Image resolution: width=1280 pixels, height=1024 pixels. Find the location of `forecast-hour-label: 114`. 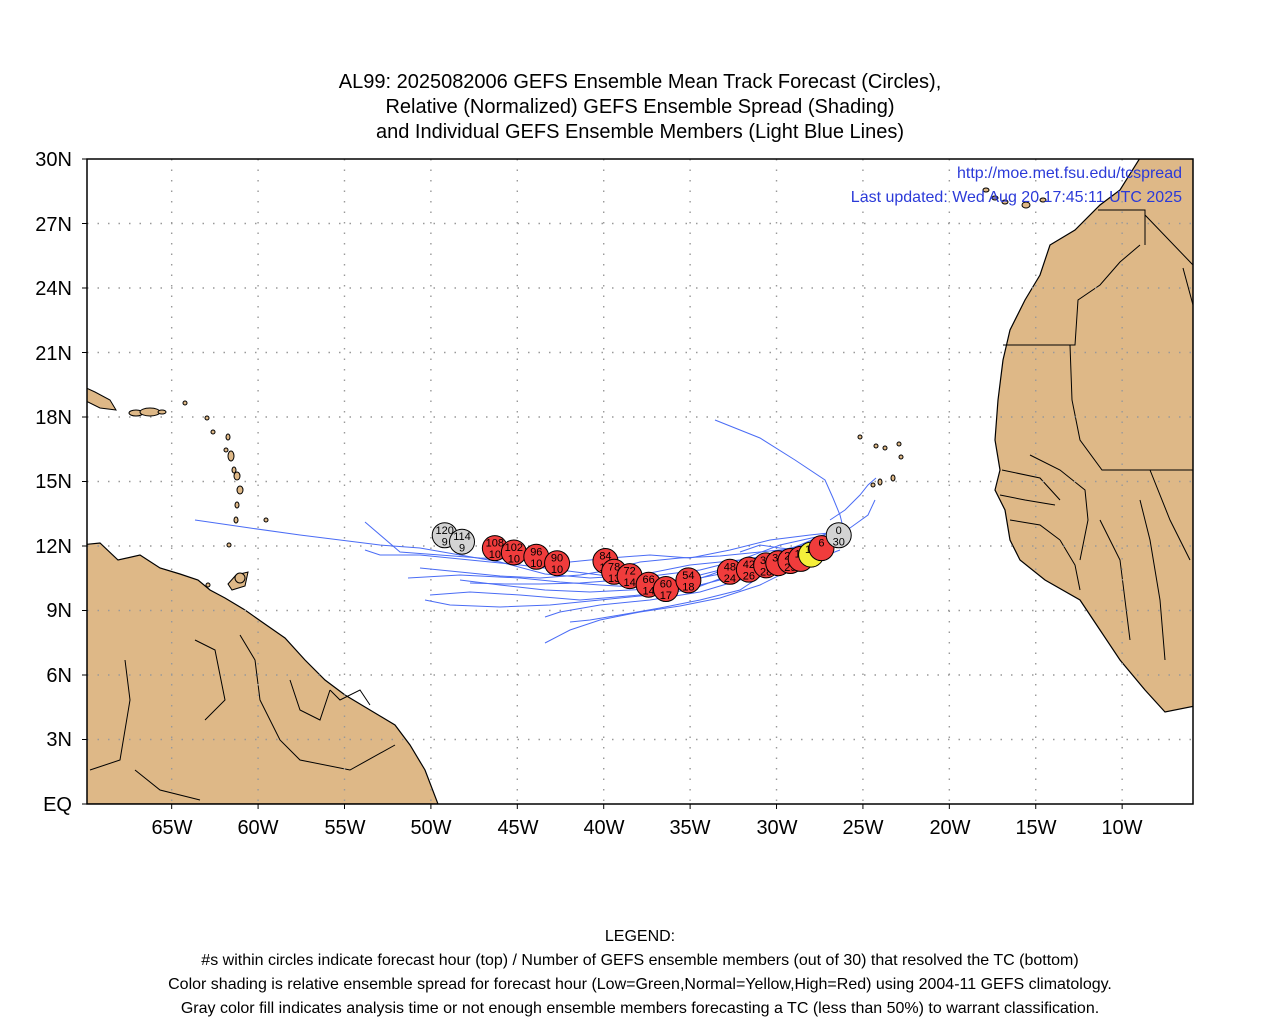

forecast-hour-label: 114 is located at coordinates (462, 537).